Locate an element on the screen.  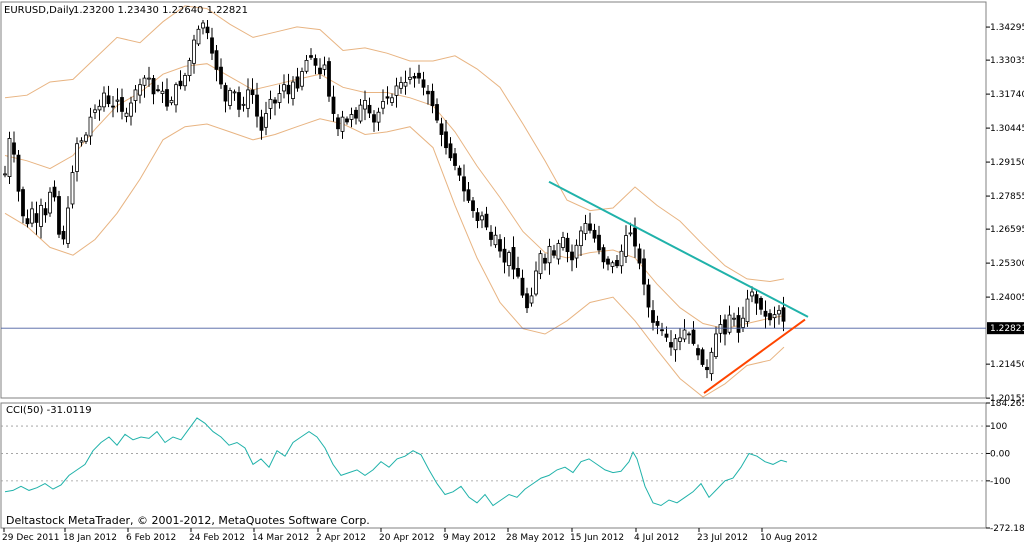
cci-line is located at coordinates (396, 462).